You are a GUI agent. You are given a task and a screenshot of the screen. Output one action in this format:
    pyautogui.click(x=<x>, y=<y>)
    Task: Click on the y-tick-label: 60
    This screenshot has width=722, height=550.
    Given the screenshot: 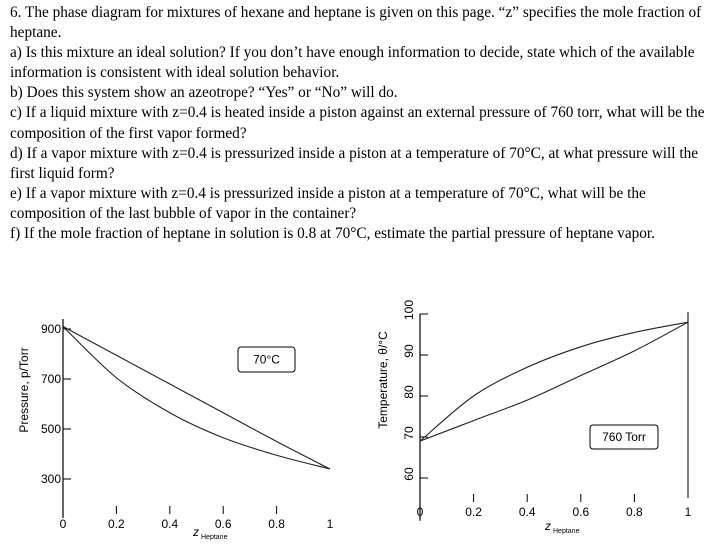 What is the action you would take?
    pyautogui.click(x=409, y=474)
    